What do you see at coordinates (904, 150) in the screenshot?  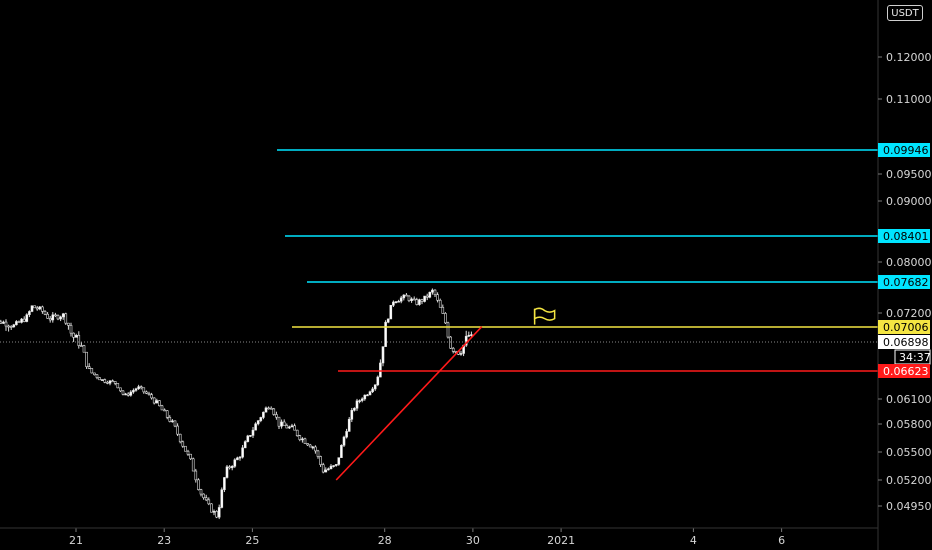 I see `resistance-3-price-badge: 0.09946` at bounding box center [904, 150].